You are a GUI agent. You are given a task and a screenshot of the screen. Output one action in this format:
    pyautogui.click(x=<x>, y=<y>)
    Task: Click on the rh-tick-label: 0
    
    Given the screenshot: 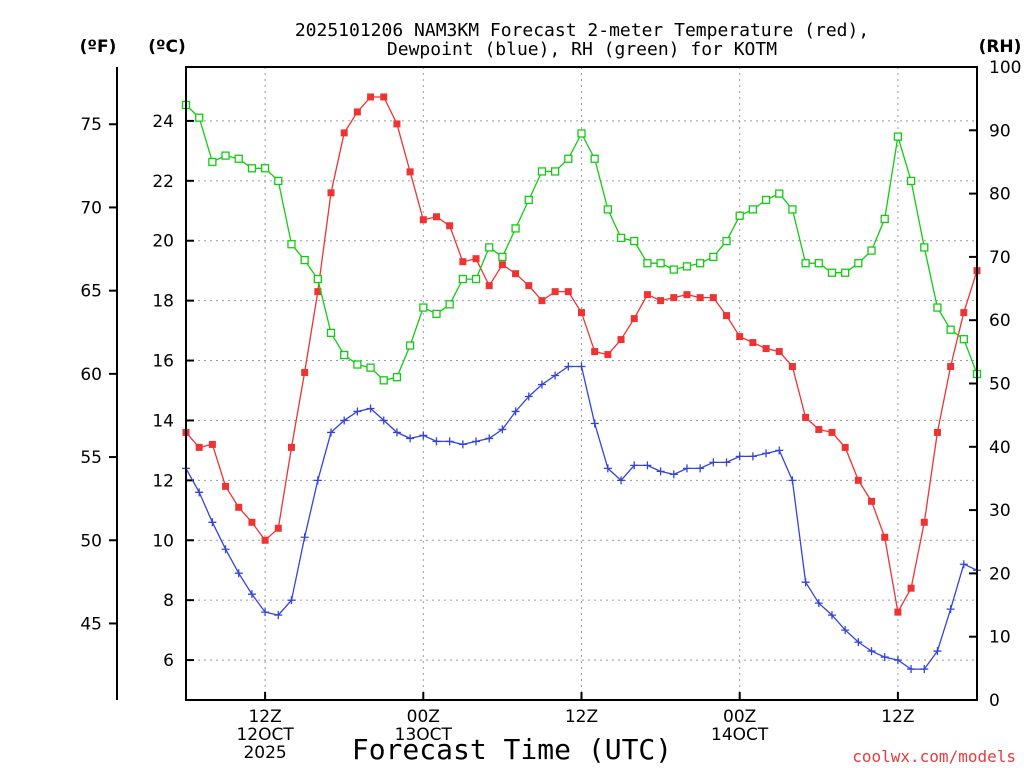 What is the action you would take?
    pyautogui.click(x=994, y=701)
    